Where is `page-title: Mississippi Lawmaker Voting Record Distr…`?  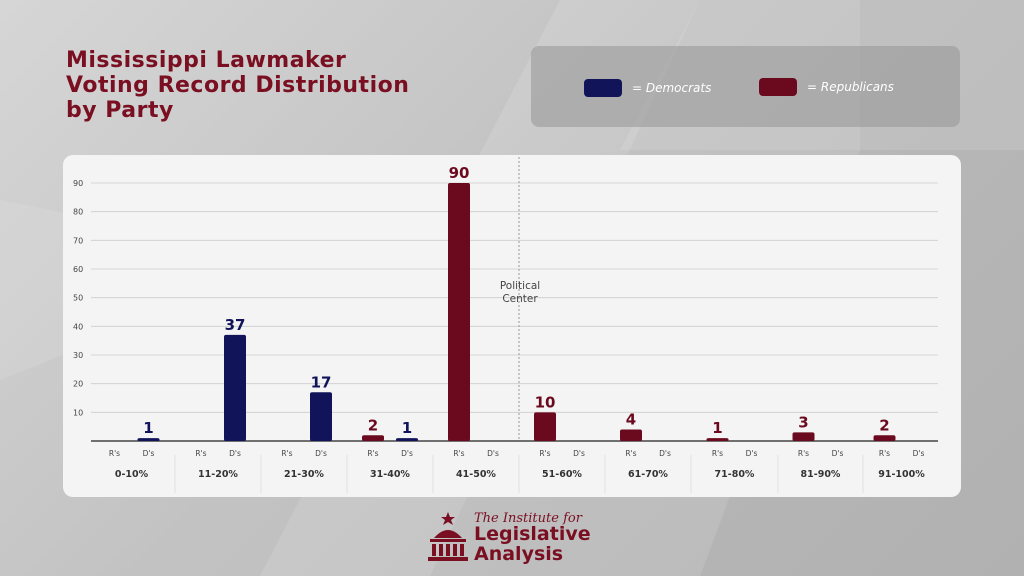 page-title: Mississippi Lawmaker Voting Record Distr… is located at coordinates (238, 85).